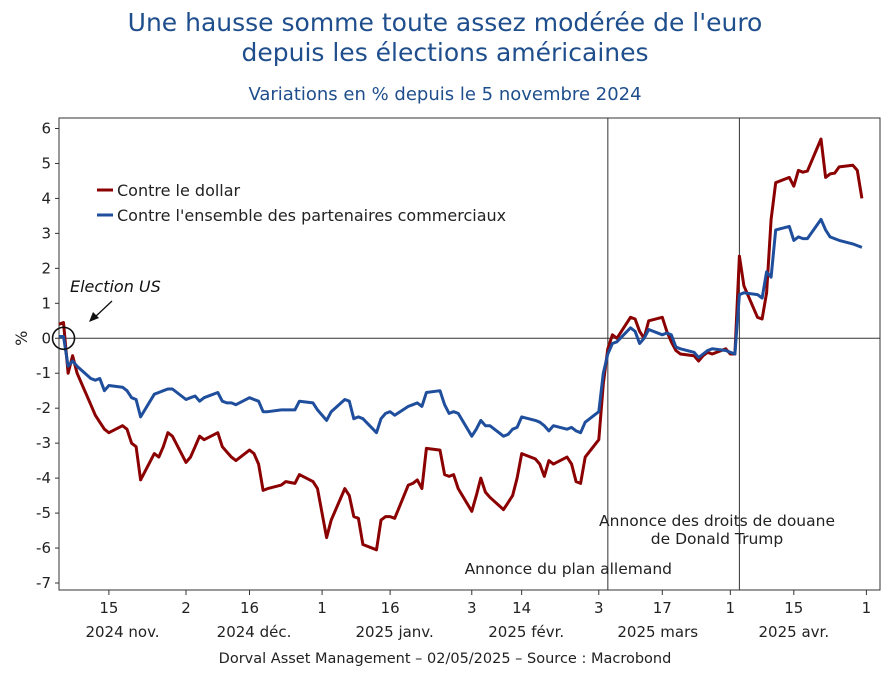 The height and width of the screenshot is (681, 890). I want to click on legend-label: Contre le dollar, so click(179, 190).